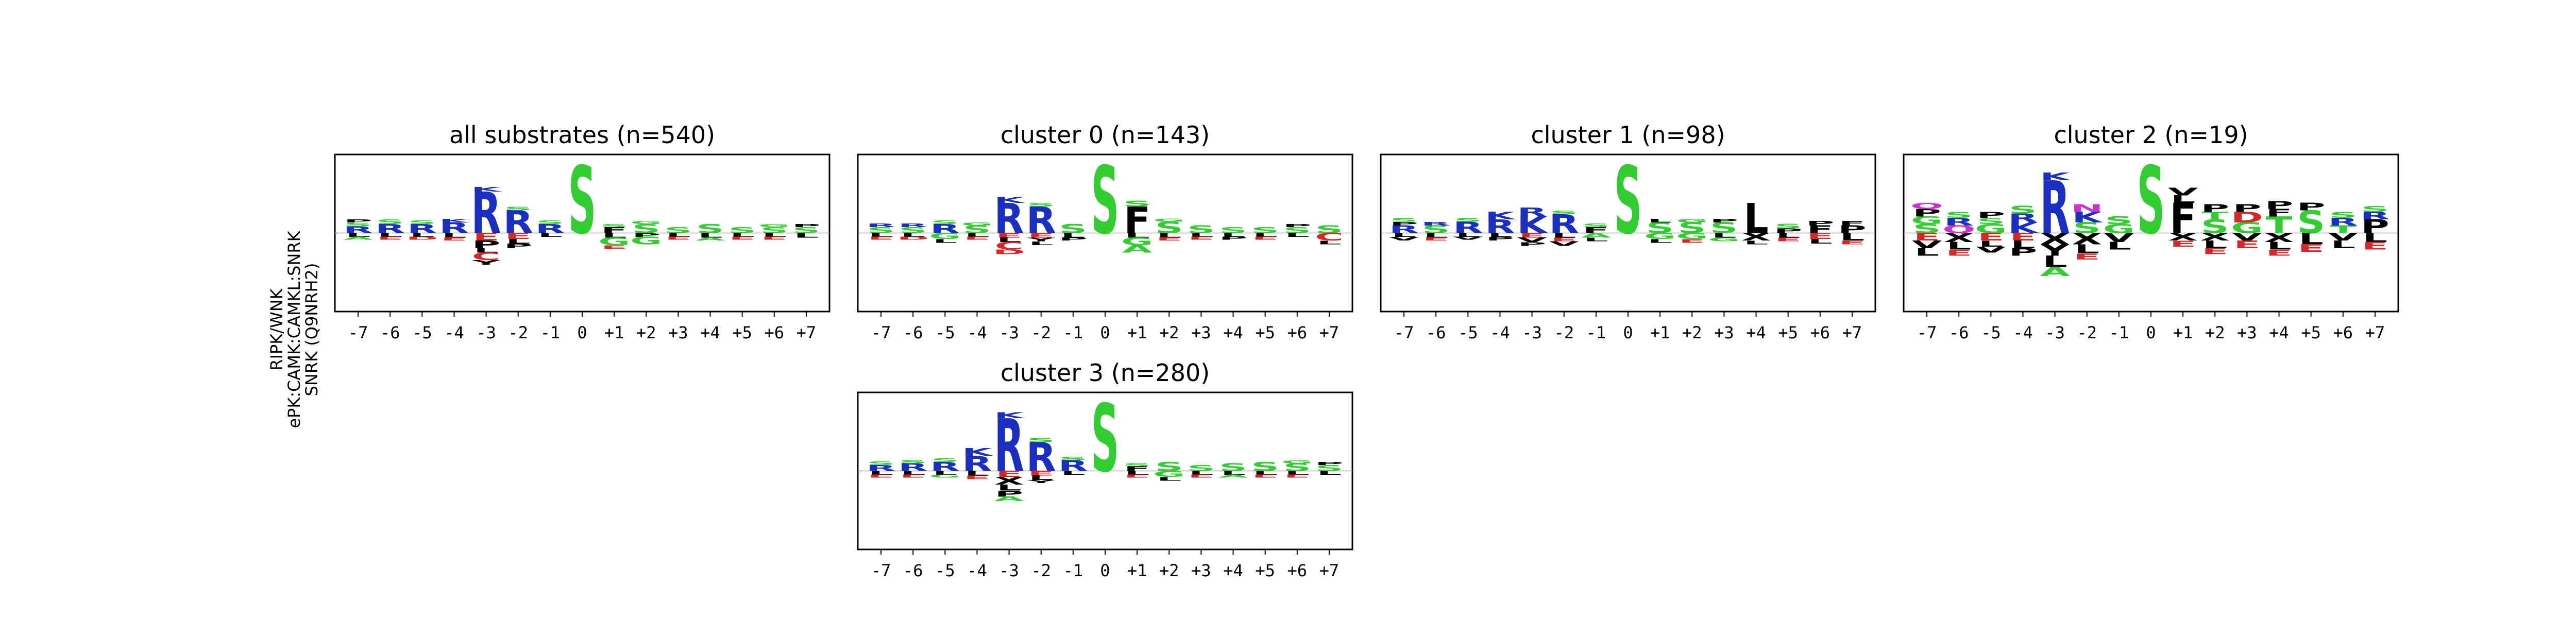 Image resolution: width=2576 pixels, height=620 pixels. Describe the element at coordinates (358, 332) in the screenshot. I see `x-tick-label: -7` at that location.